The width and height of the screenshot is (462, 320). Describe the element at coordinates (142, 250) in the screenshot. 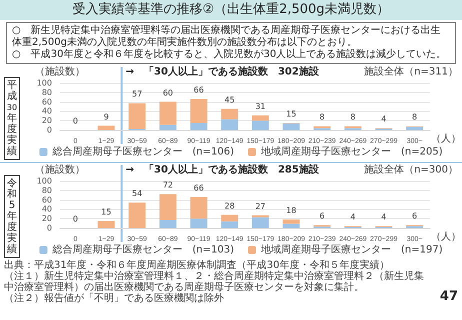

I see `legend-label: 総合周産期母子医療センター (n=103)` at that location.